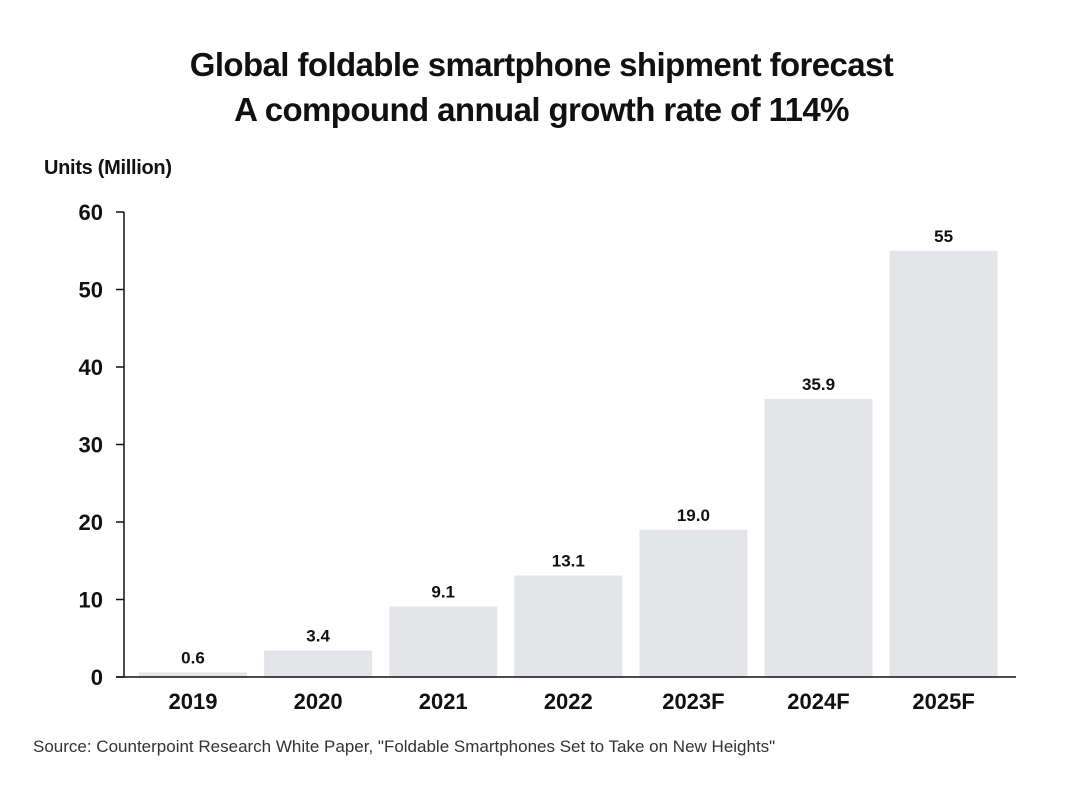  I want to click on x-tick-label-2025f: 2025F, so click(943, 701).